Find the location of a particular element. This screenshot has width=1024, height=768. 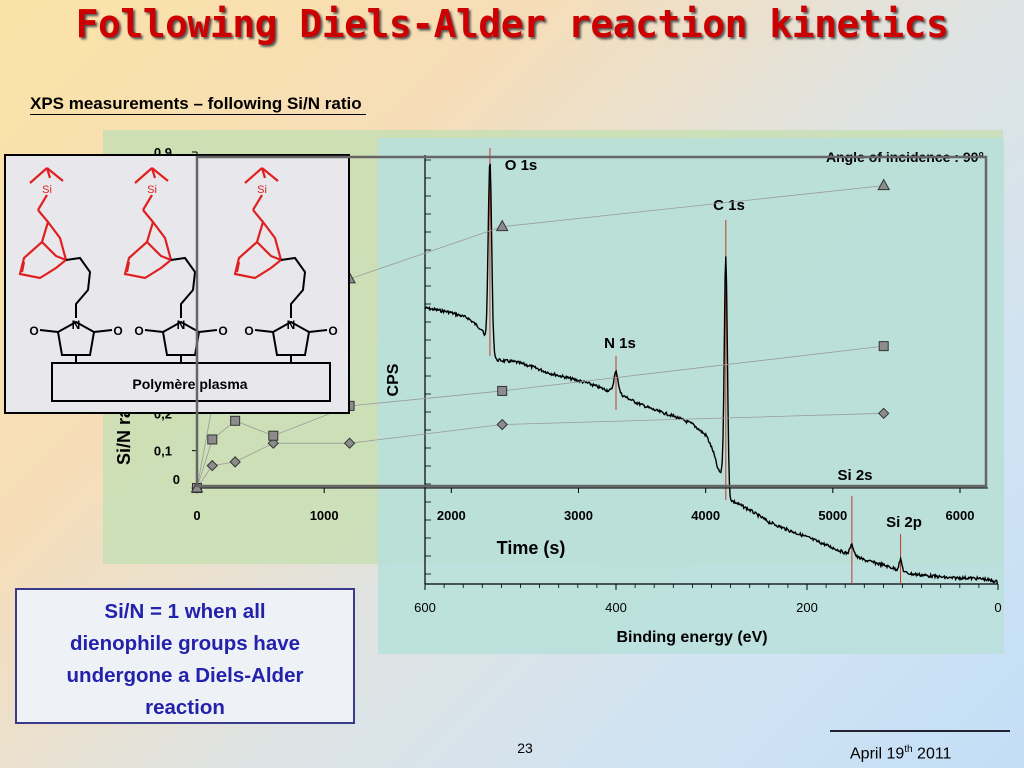

xps-peak-label: Si 2s is located at coordinates (854, 475).